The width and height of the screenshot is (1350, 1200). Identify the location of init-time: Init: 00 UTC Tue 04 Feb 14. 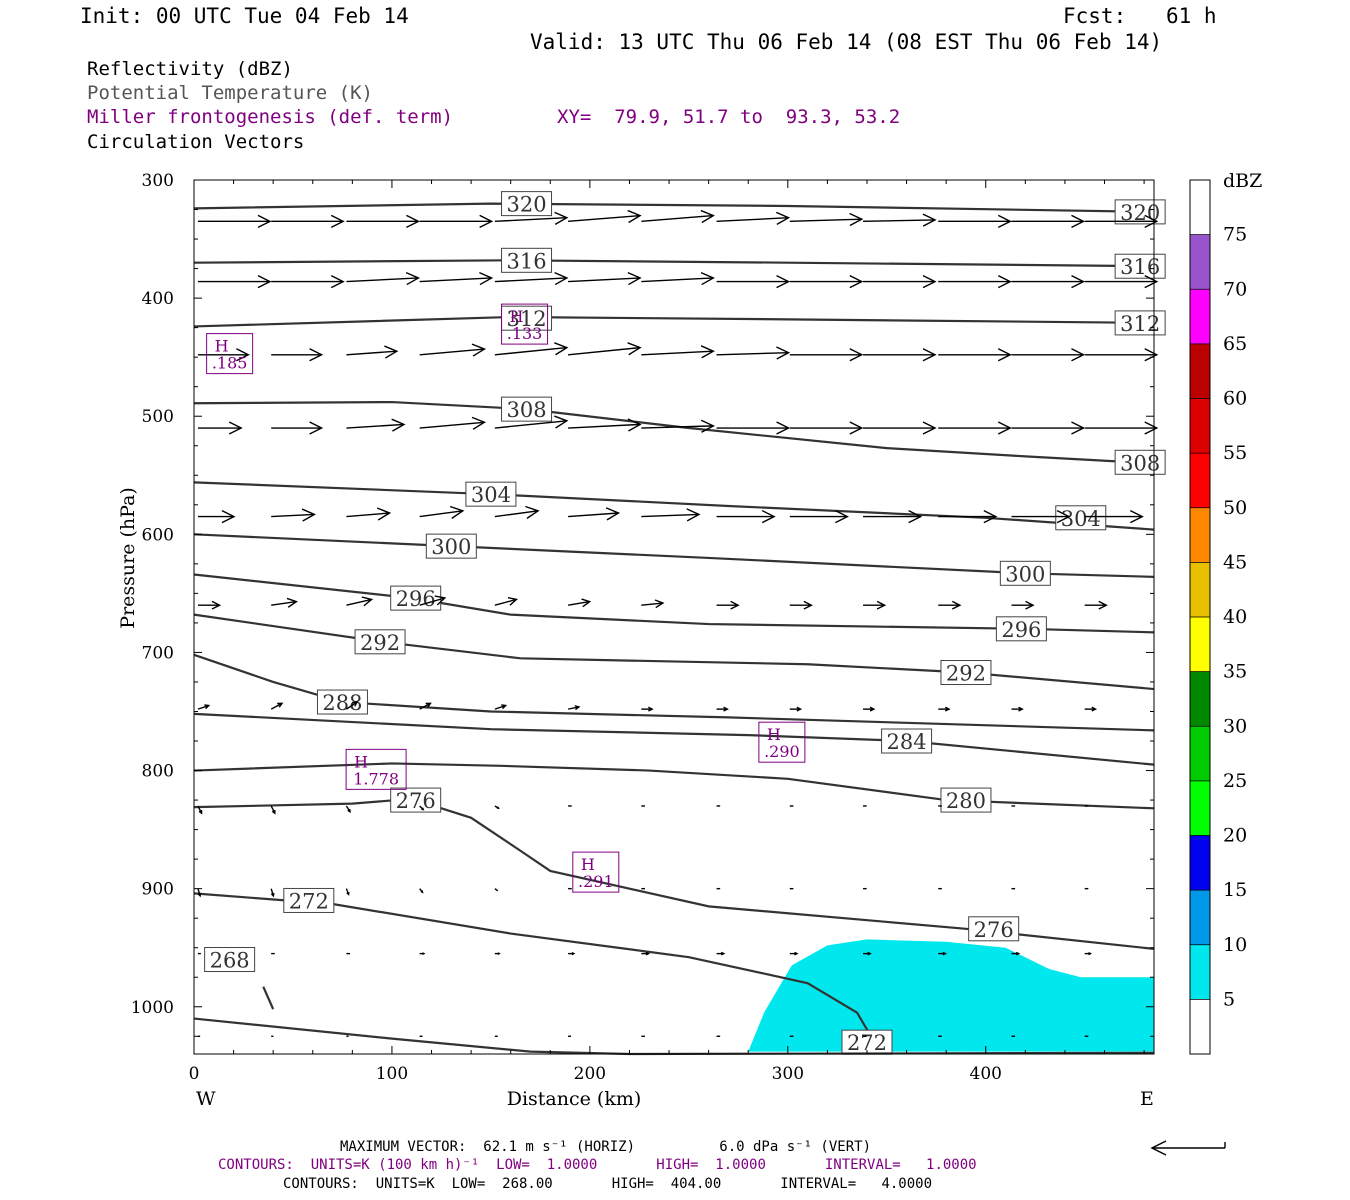
(244, 16).